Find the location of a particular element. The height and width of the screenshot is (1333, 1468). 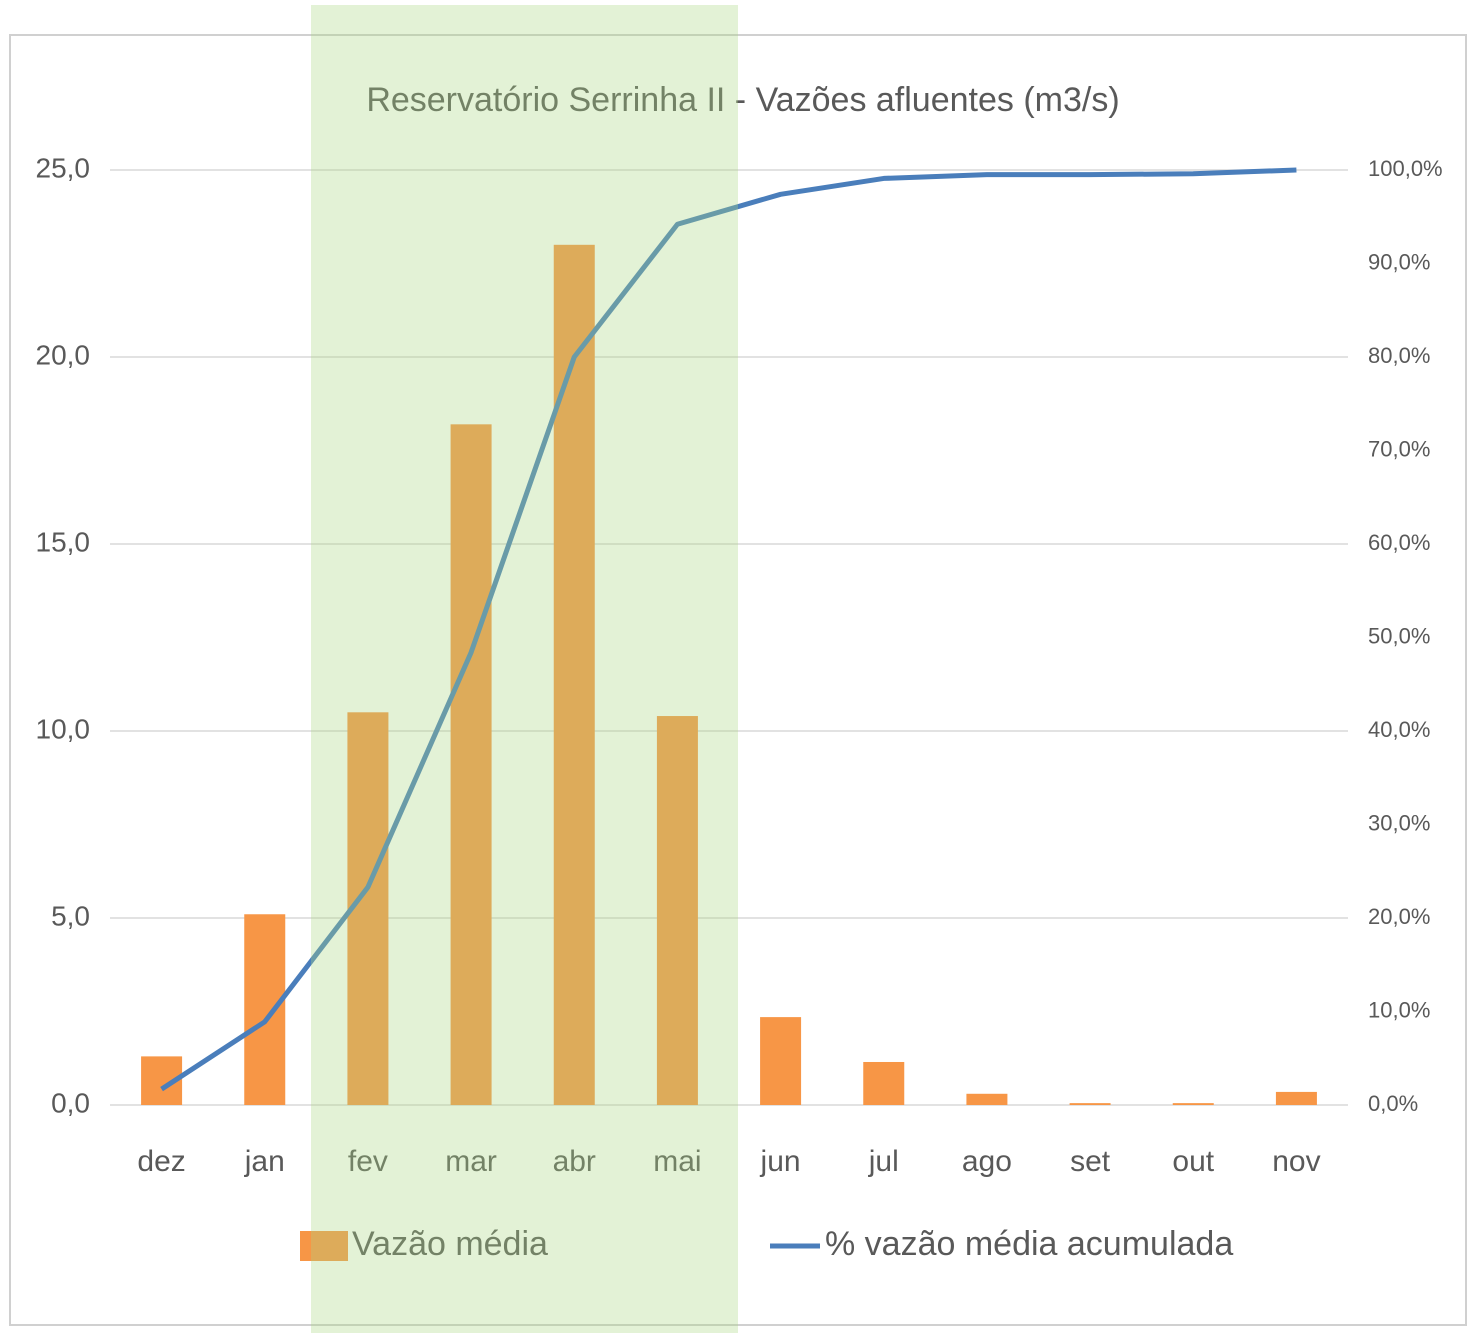

x-tick-label: jan is located at coordinates (264, 1161).